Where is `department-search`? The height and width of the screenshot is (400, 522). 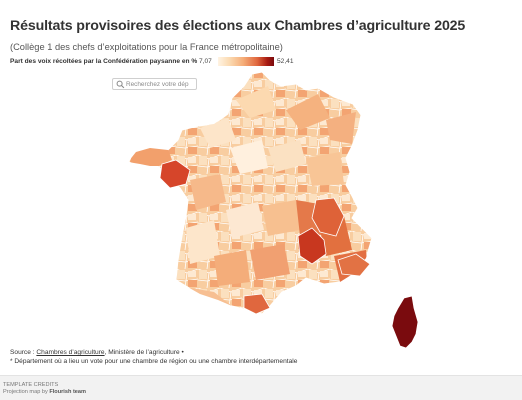 department-search is located at coordinates (154, 84).